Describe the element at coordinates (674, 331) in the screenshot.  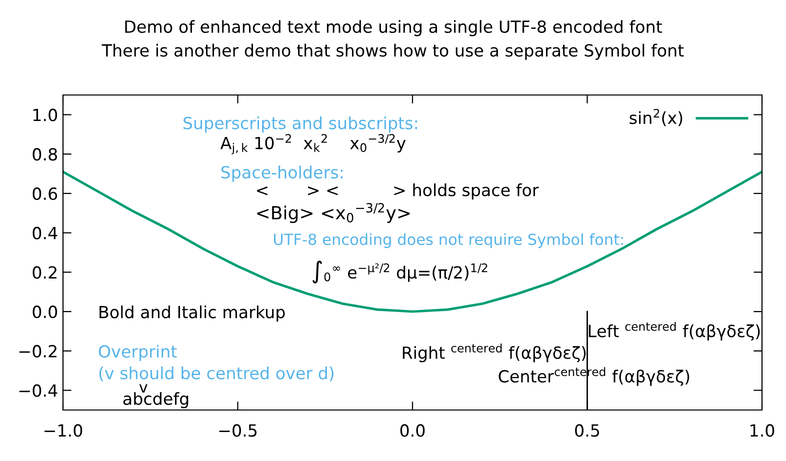
I see `annotation: Left $^{centered}$ f(αβγδεζ)` at that location.